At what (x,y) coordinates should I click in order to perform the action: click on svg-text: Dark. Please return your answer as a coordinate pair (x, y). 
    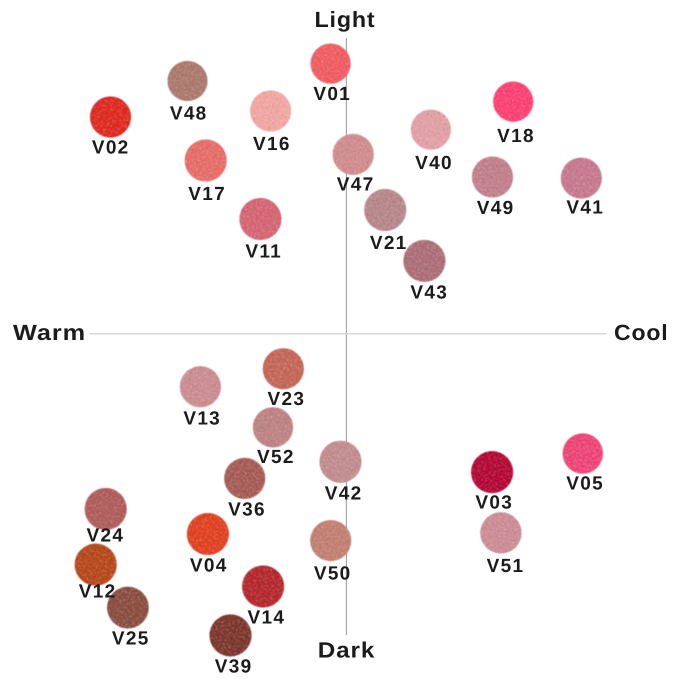
    Looking at the image, I should click on (347, 649).